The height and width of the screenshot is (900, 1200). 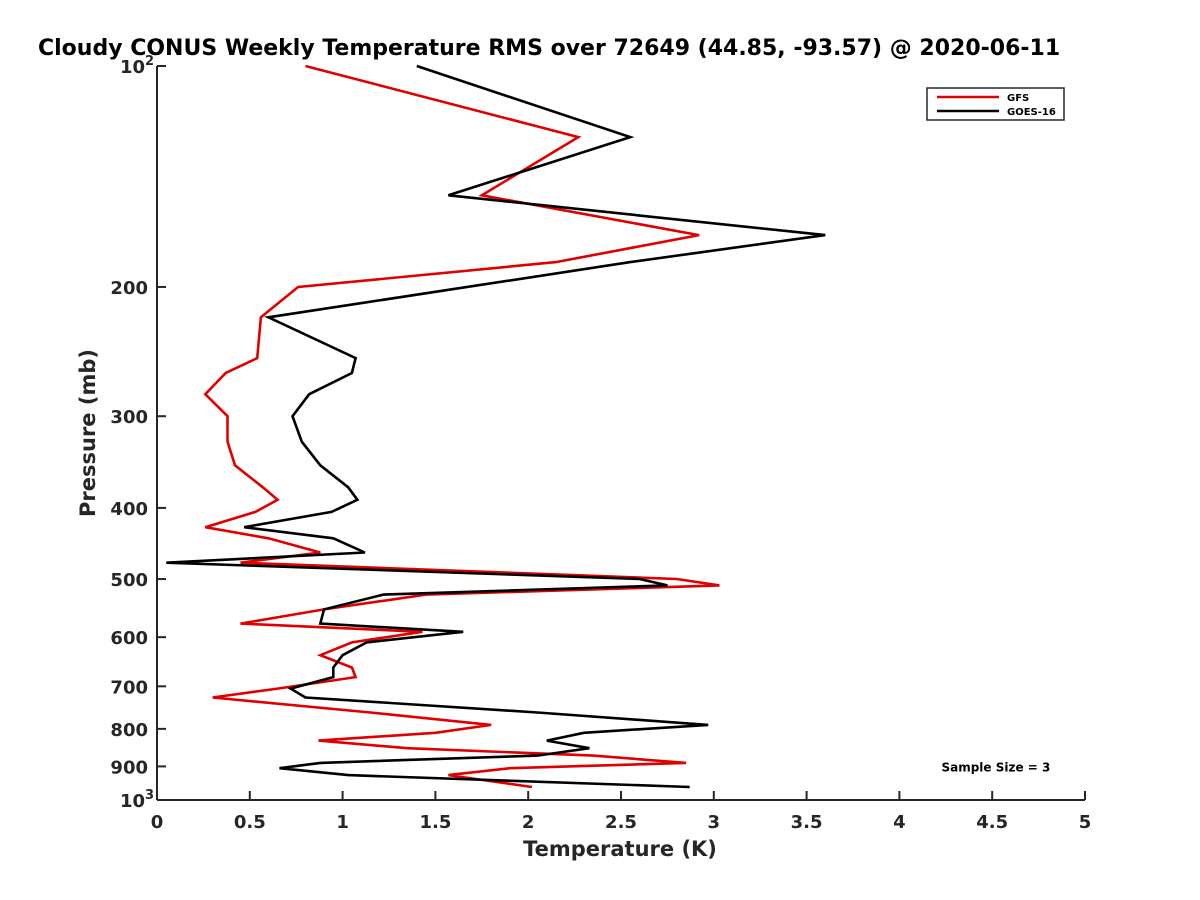 What do you see at coordinates (149, 795) in the screenshot?
I see `y-tick-exponent: 3` at bounding box center [149, 795].